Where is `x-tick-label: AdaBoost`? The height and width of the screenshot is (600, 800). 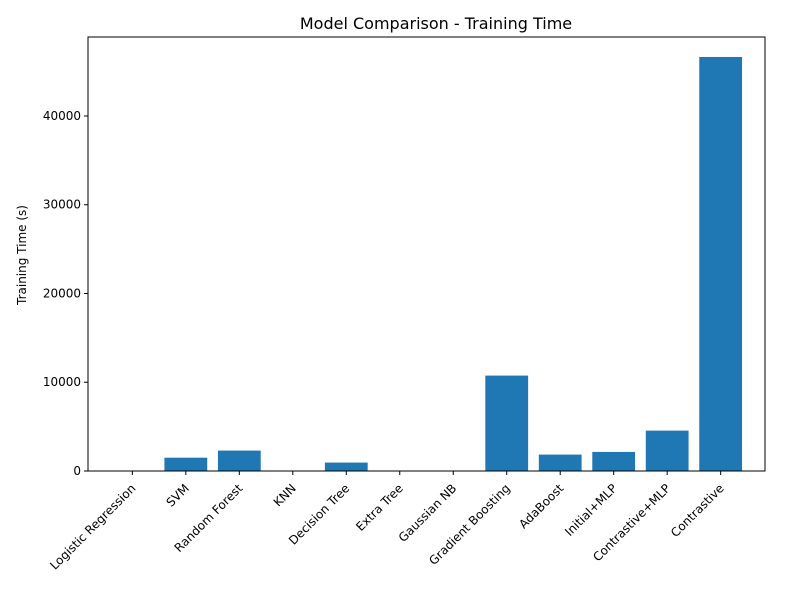 x-tick-label: AdaBoost is located at coordinates (541, 506).